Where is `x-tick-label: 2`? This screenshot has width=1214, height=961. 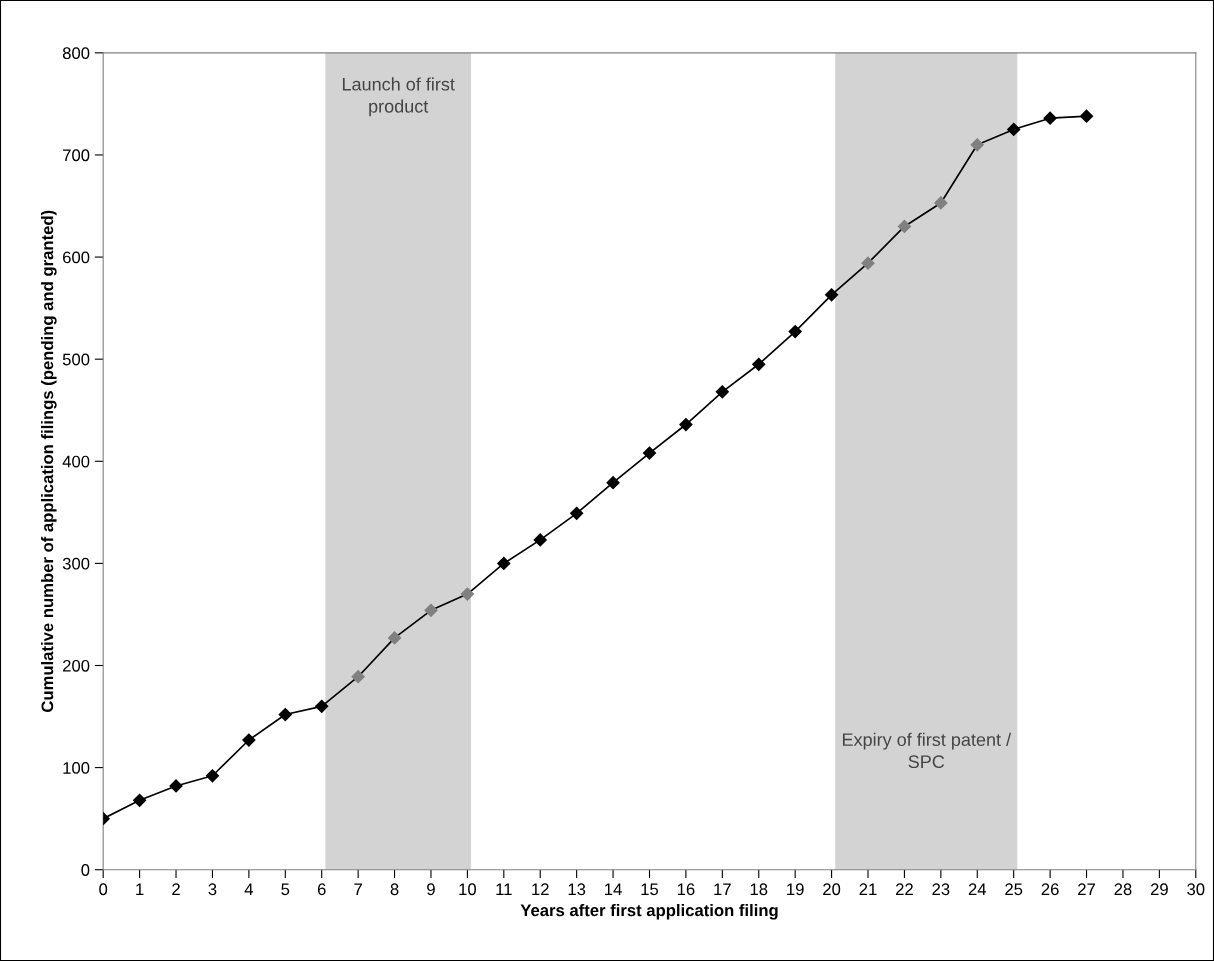
x-tick-label: 2 is located at coordinates (176, 889).